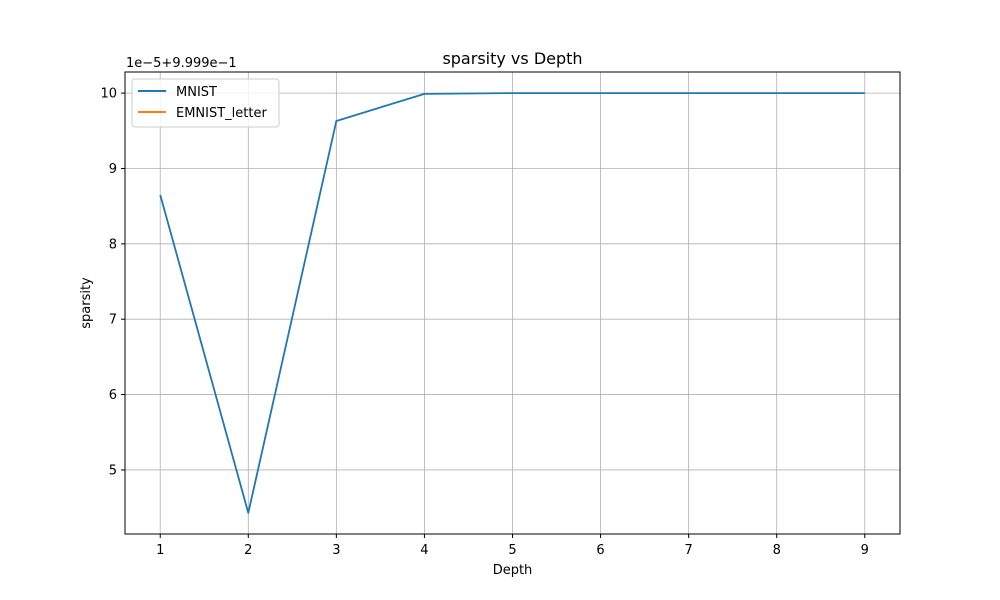 The height and width of the screenshot is (600, 1000). I want to click on x-tick-label: 2, so click(248, 550).